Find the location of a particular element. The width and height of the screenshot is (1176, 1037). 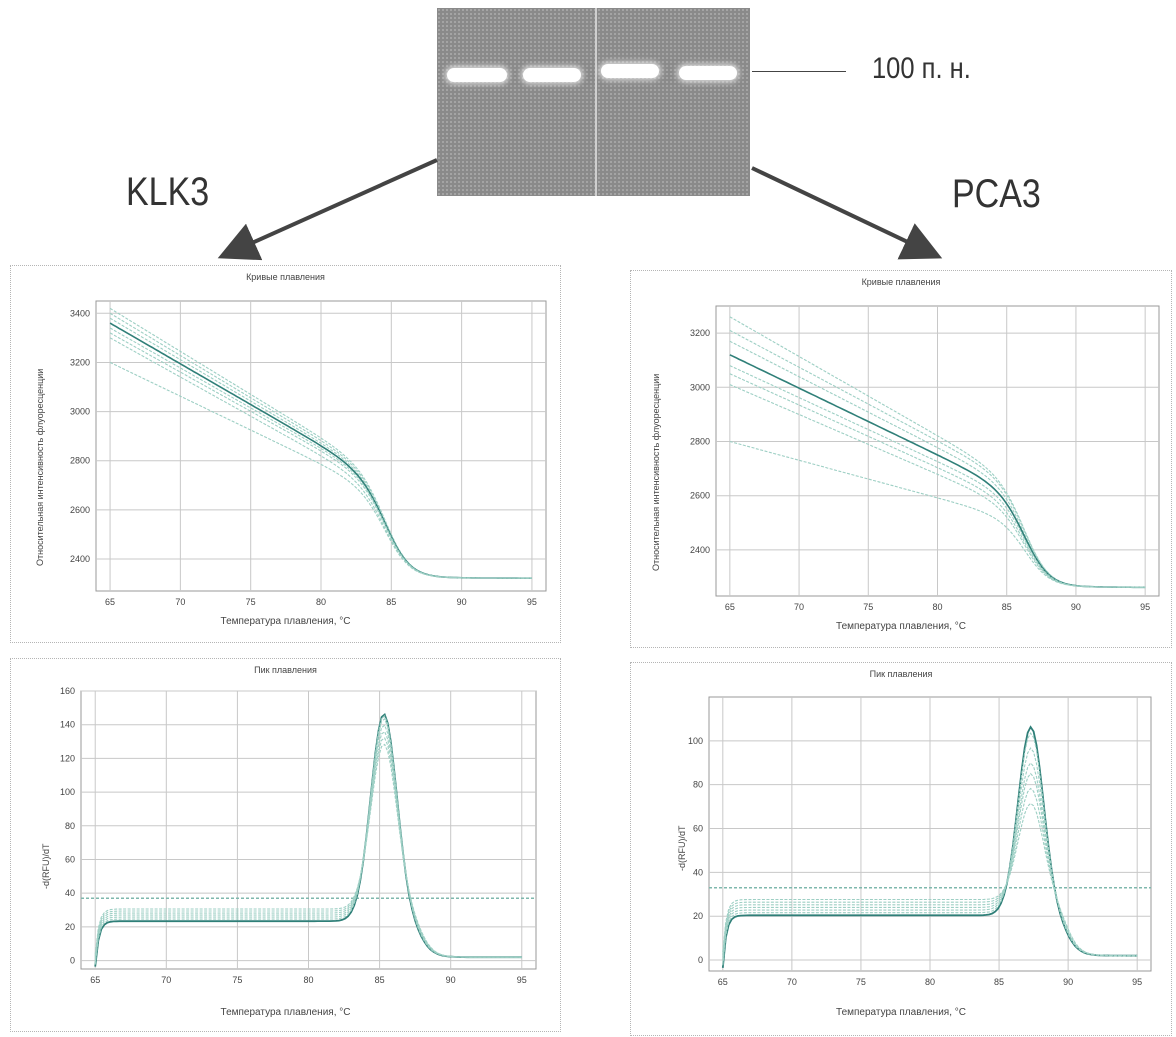

gel-divider is located at coordinates (596, 102).